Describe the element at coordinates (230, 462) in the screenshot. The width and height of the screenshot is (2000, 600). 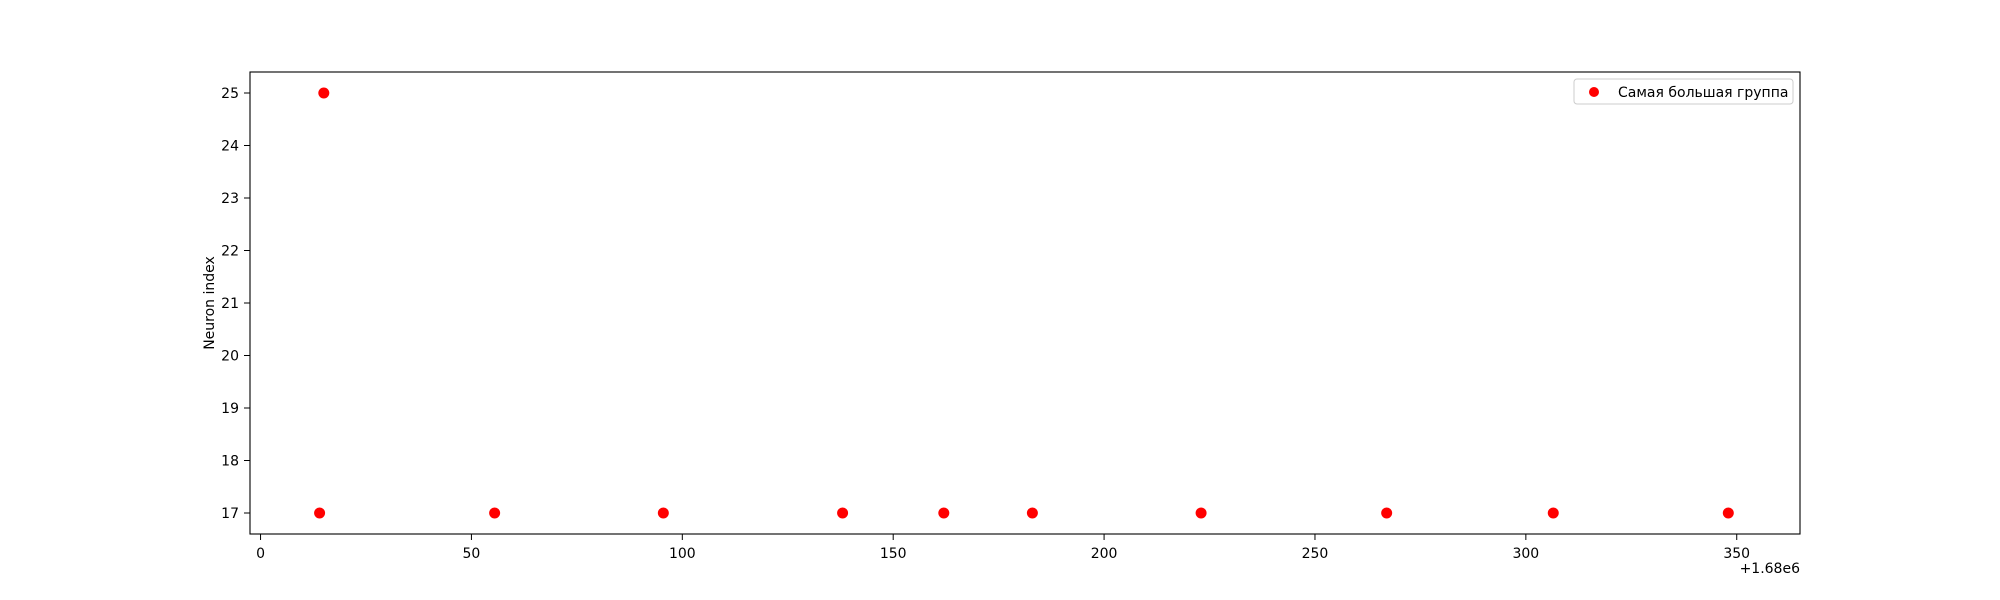
I see `y-tick-label: 18` at that location.